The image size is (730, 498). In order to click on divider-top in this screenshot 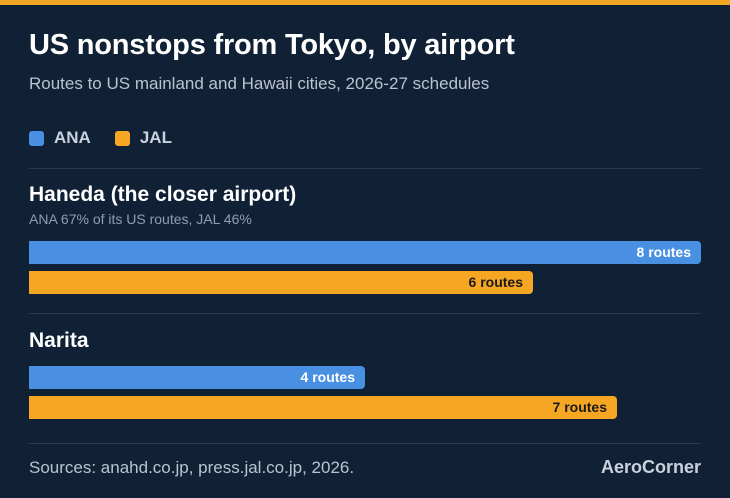, I will do `click(365, 168)`.